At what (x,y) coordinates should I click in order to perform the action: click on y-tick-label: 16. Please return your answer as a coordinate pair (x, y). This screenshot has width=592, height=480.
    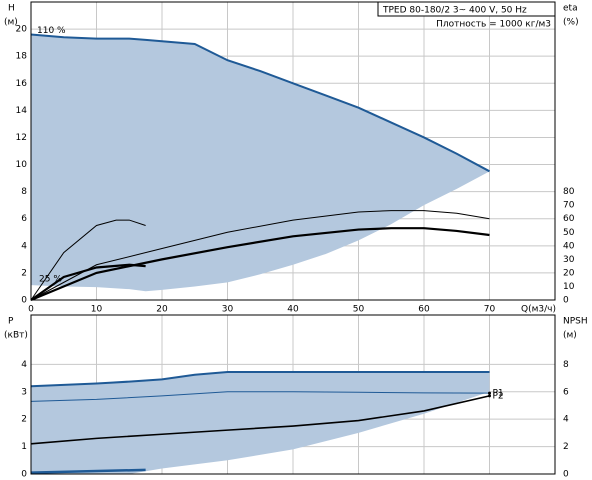
    Looking at the image, I should click on (22, 84).